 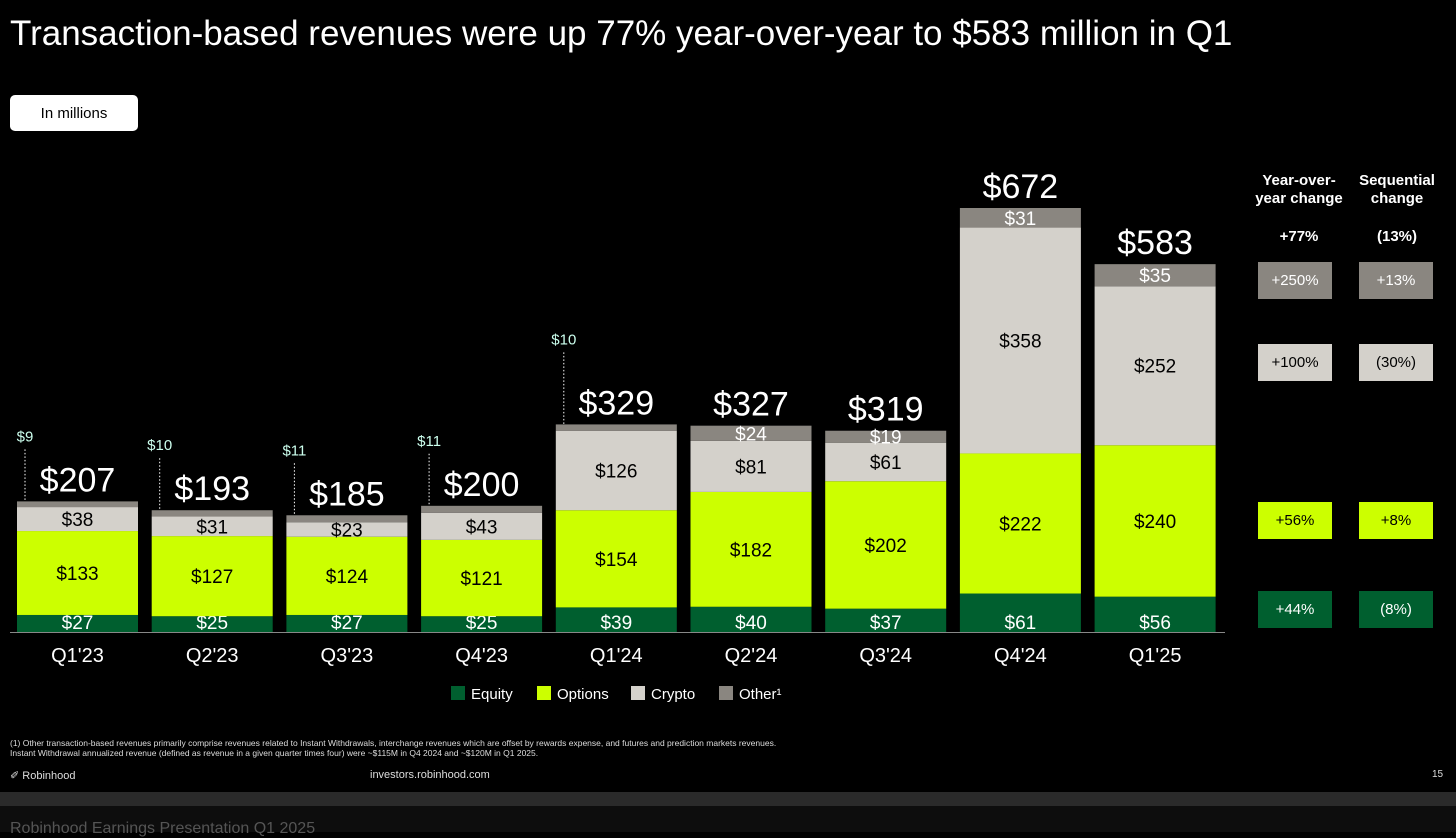 What do you see at coordinates (1020, 656) in the screenshot?
I see `x-tick-label: Q4'24` at bounding box center [1020, 656].